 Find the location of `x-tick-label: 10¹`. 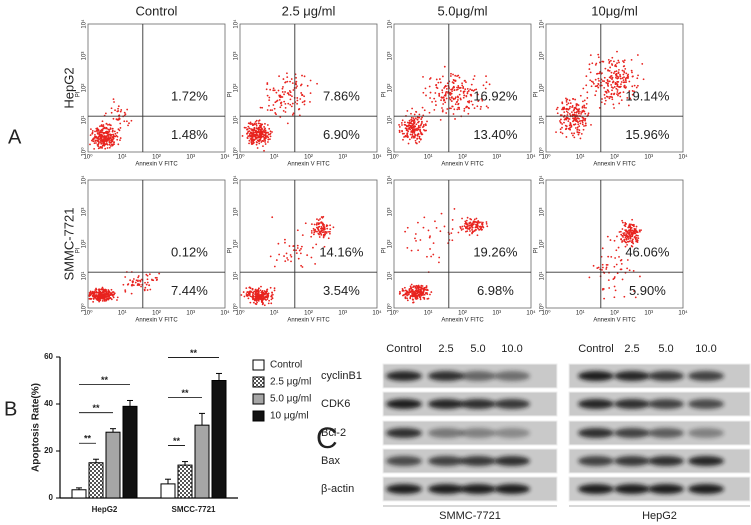

x-tick-label: 10¹ is located at coordinates (274, 158).